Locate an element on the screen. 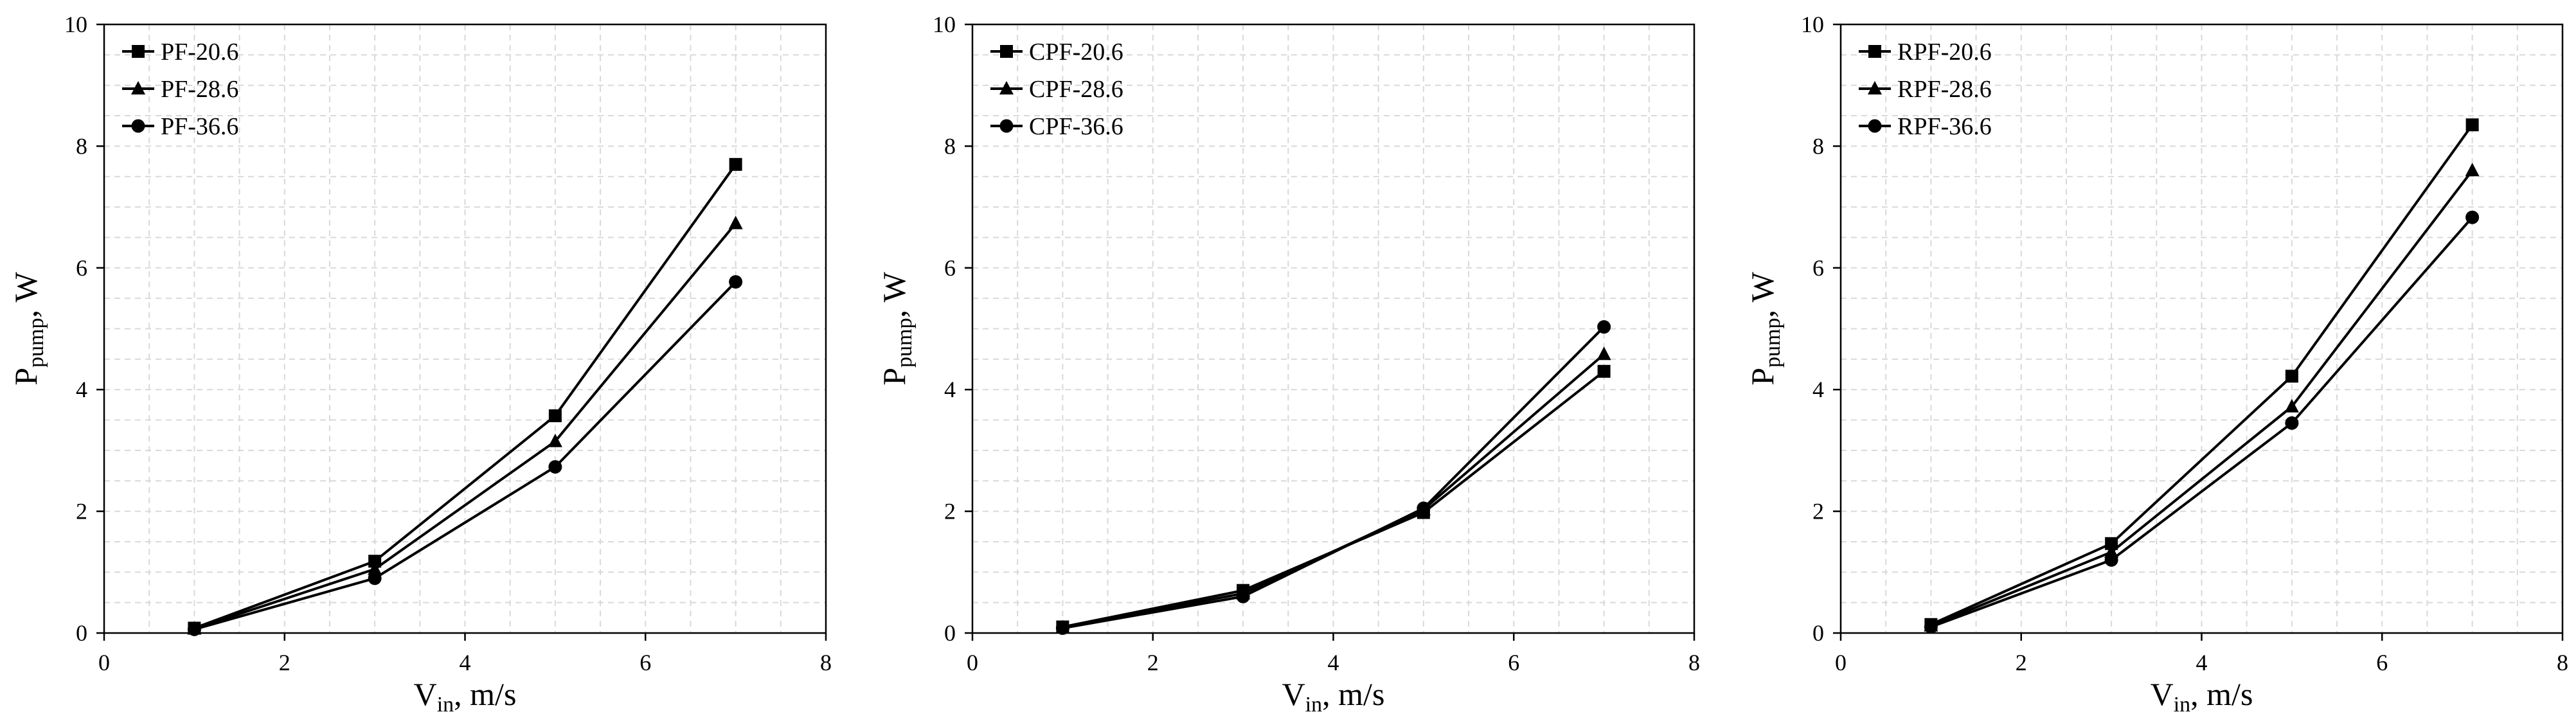  legend-label: RPF-36.6 is located at coordinates (1944, 127).